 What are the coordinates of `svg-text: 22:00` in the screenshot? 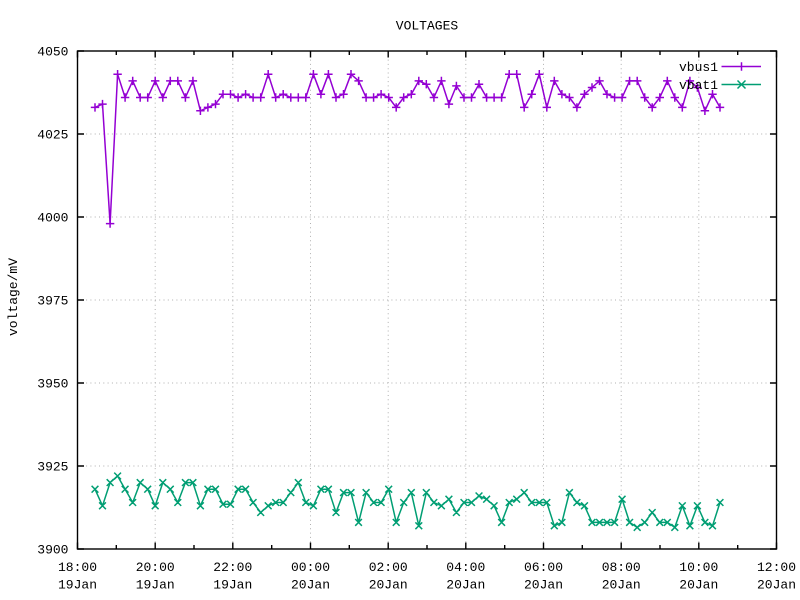 It's located at (232, 567).